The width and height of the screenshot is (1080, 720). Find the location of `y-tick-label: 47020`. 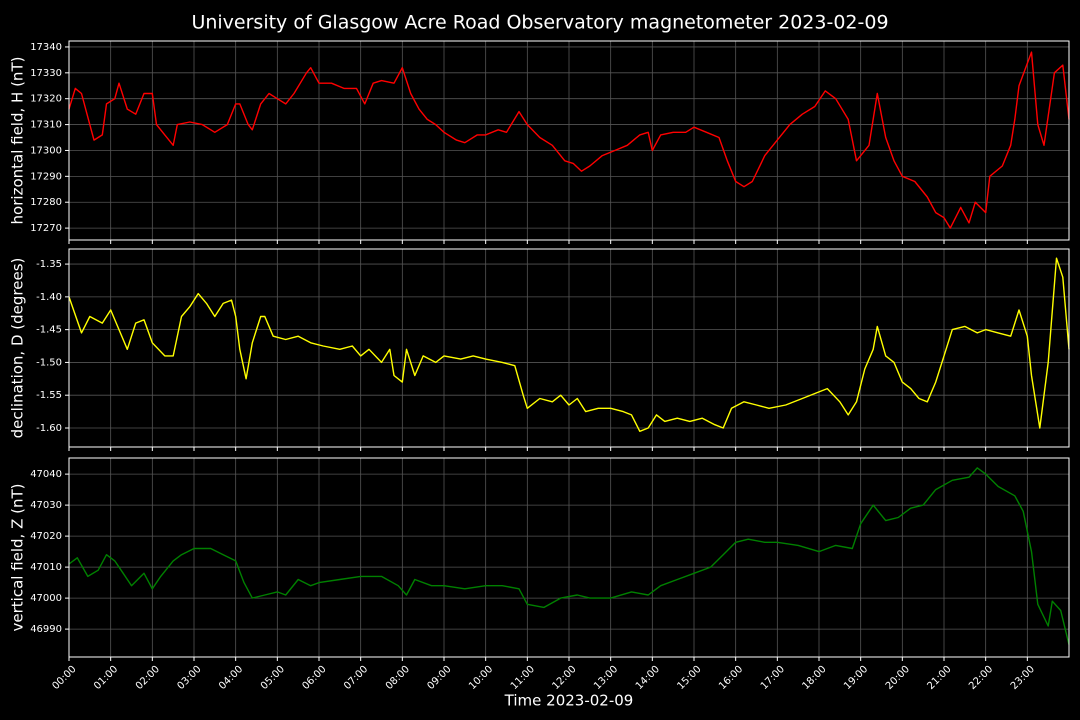

y-tick-label: 47020 is located at coordinates (46, 536).